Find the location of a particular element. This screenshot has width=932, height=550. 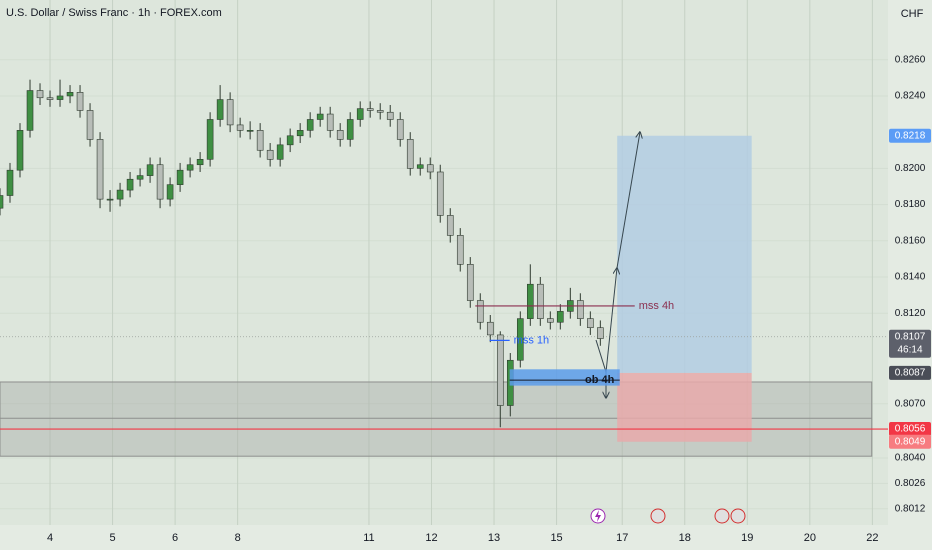

y-tick-label: 0.8040 is located at coordinates (910, 458).